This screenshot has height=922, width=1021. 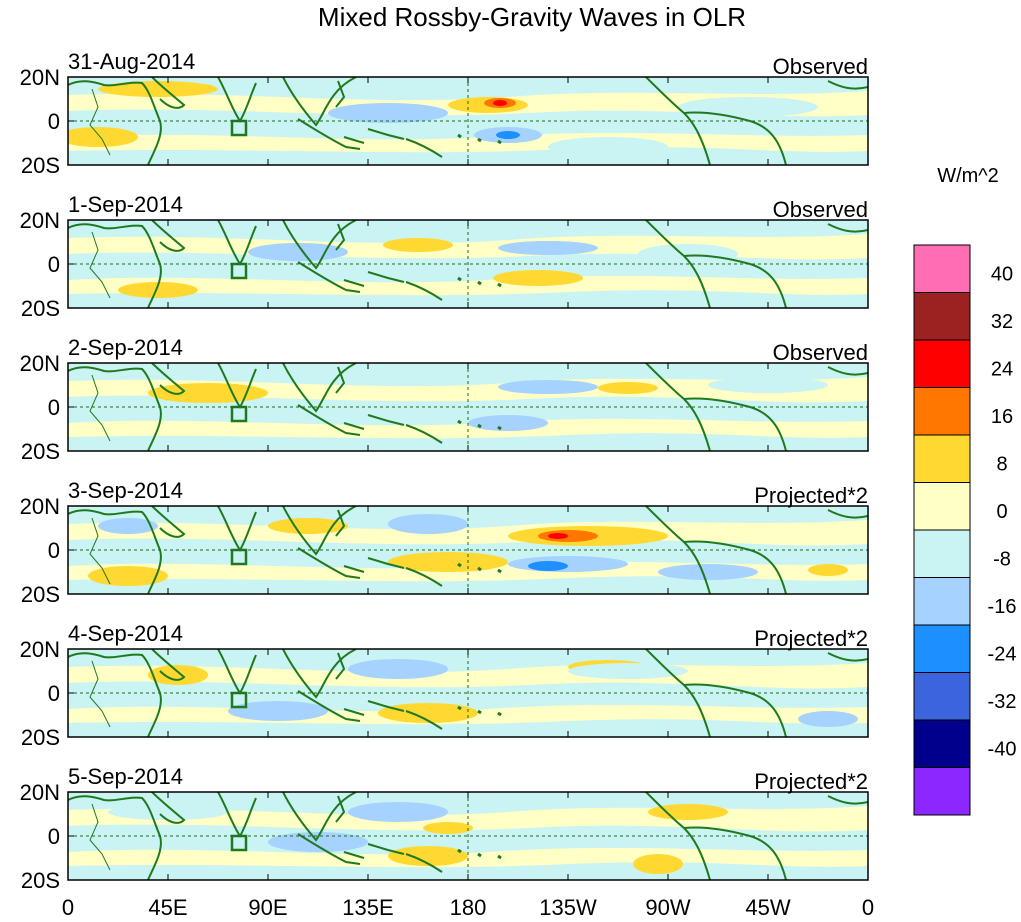 I want to click on colorbar-label: 40, so click(x=1002, y=275).